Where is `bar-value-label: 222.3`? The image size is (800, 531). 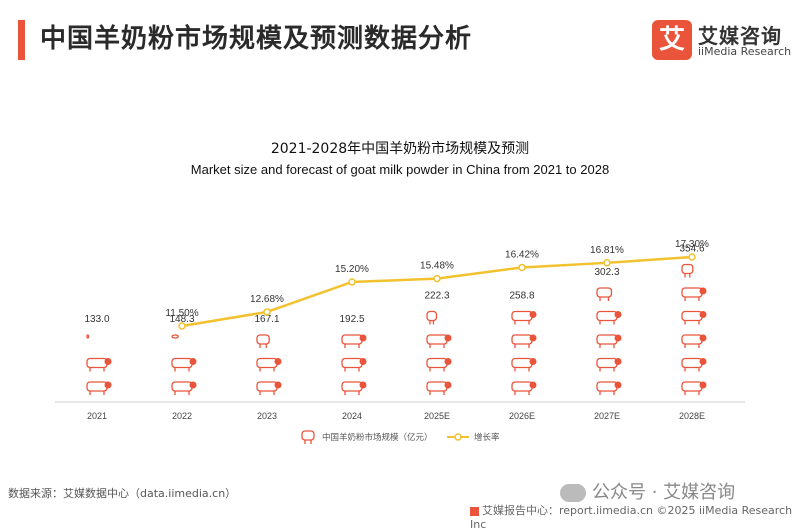 bar-value-label: 222.3 is located at coordinates (436, 296).